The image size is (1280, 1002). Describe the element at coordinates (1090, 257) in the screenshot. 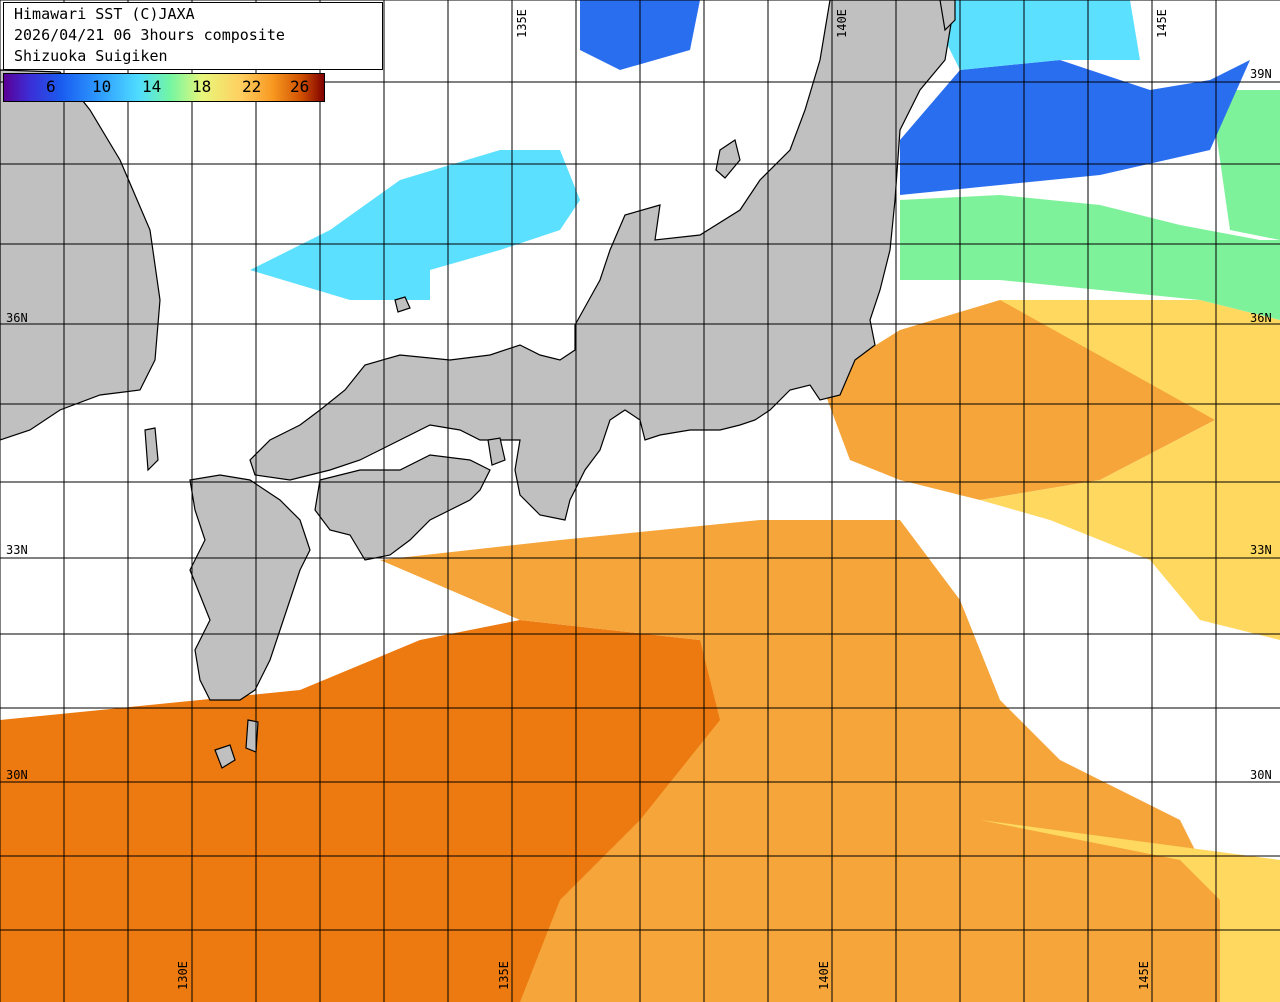

I see `sst-patch-green-east` at that location.